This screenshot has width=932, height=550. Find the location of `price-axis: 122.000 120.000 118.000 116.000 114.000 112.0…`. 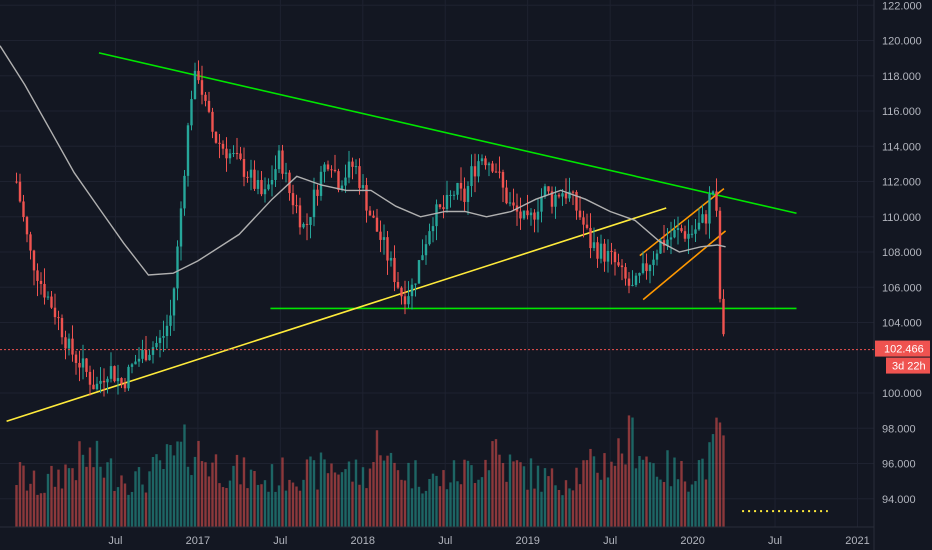

price-axis: 122.000 120.000 118.000 116.000 114.000 112.0… is located at coordinates (902, 253).